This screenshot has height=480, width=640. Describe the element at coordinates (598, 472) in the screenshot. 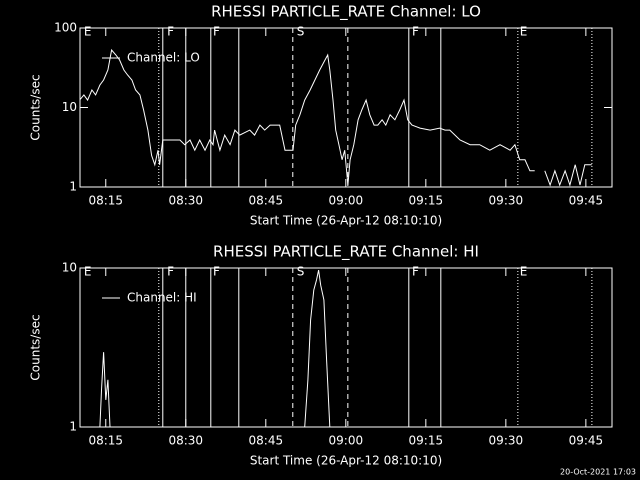

I see `footer: 20-Oct-2021 17:03` at that location.